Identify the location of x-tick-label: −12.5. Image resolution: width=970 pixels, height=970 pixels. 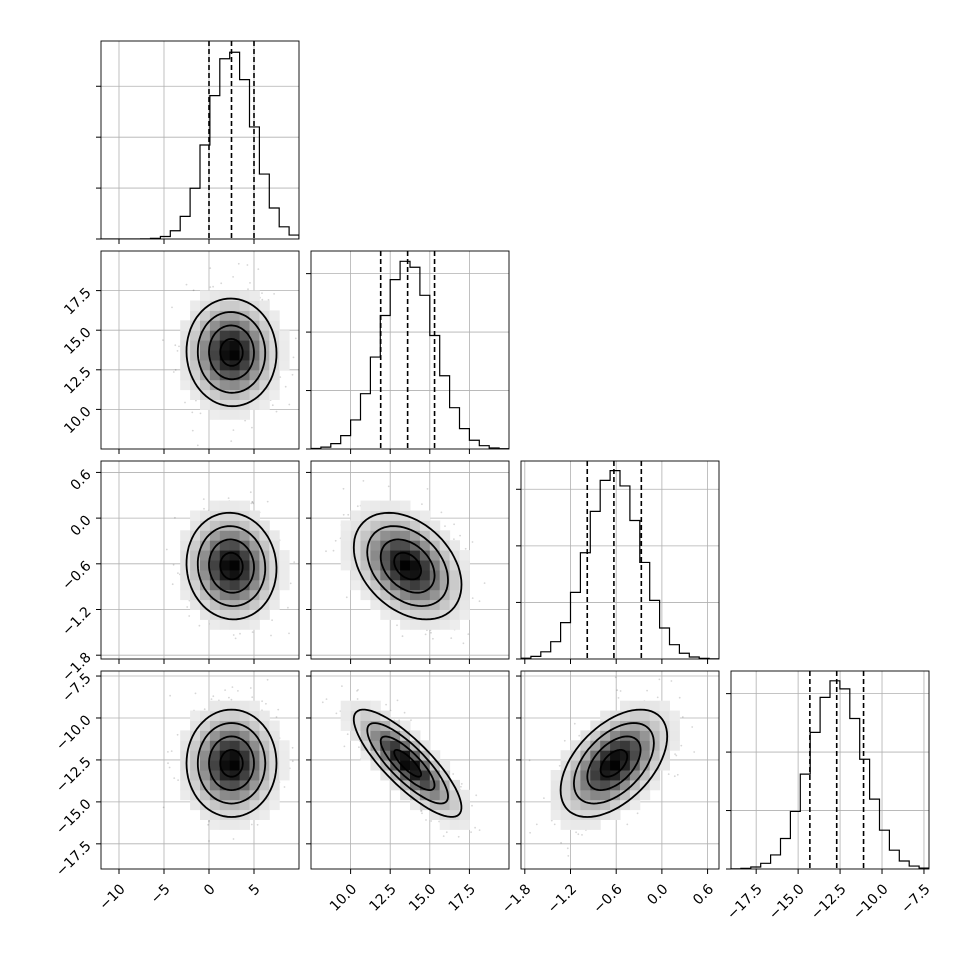
(829, 902).